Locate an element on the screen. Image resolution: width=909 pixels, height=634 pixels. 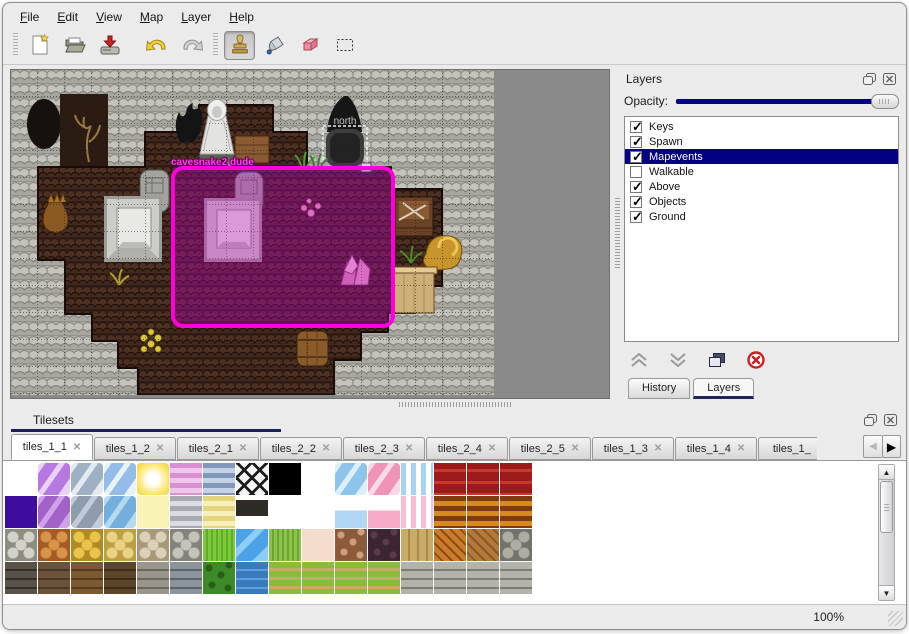
menu-view: View is located at coordinates (109, 17).